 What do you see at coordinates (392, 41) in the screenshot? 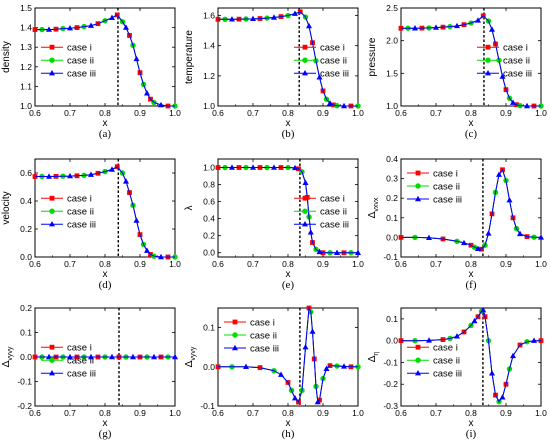
I see `y-tick-label: 2.0` at bounding box center [392, 41].